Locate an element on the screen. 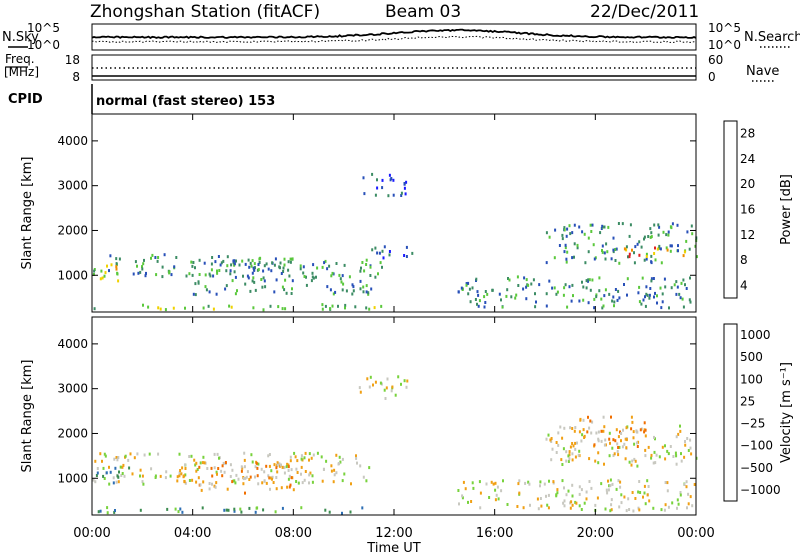 The width and height of the screenshot is (800, 554). x-tick-label: 12:00 is located at coordinates (393, 533).